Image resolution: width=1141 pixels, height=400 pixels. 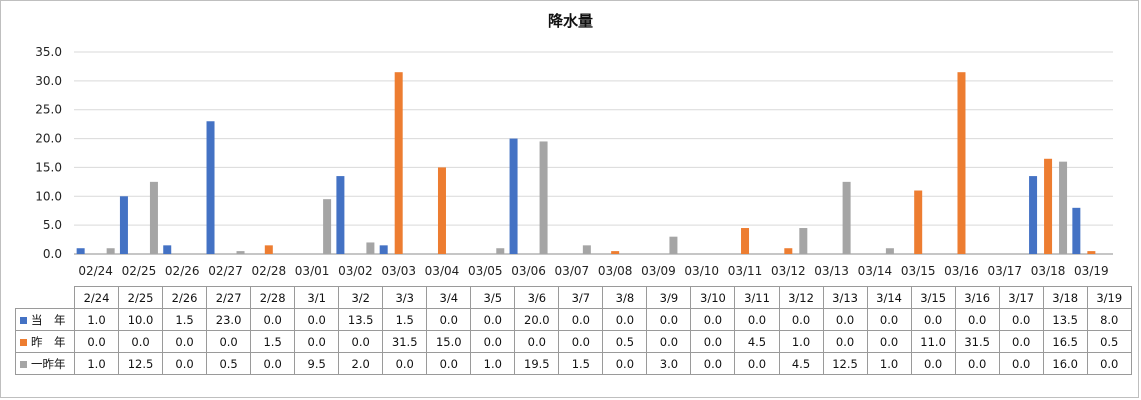 I want to click on x-tick-label: 03/12, so click(x=788, y=271).